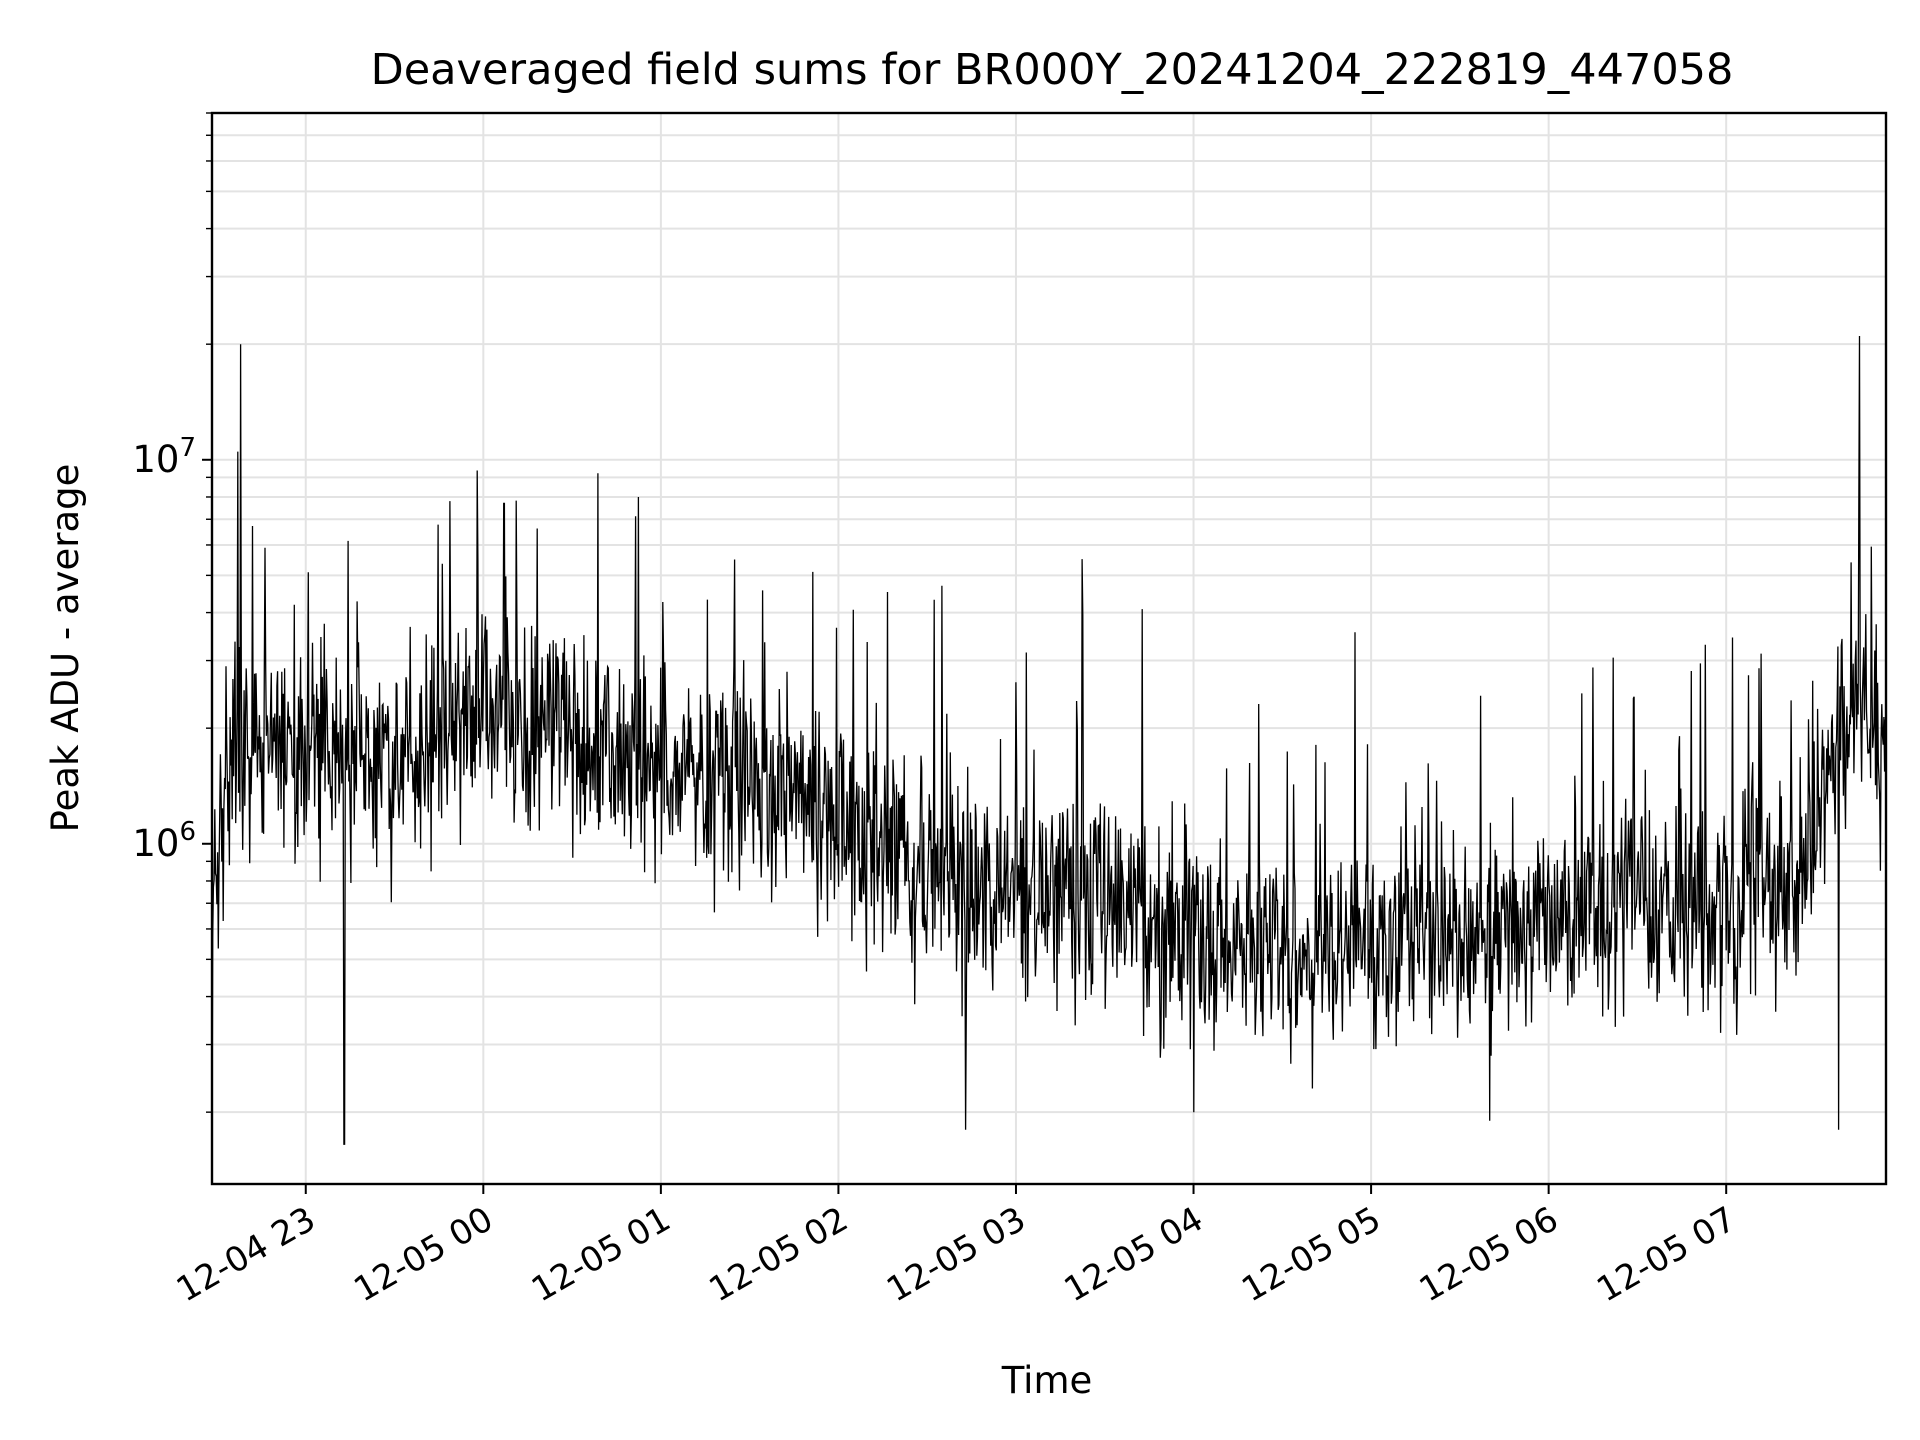 The height and width of the screenshot is (1440, 1920). I want to click on y-tick-label: 106, so click(164, 841).